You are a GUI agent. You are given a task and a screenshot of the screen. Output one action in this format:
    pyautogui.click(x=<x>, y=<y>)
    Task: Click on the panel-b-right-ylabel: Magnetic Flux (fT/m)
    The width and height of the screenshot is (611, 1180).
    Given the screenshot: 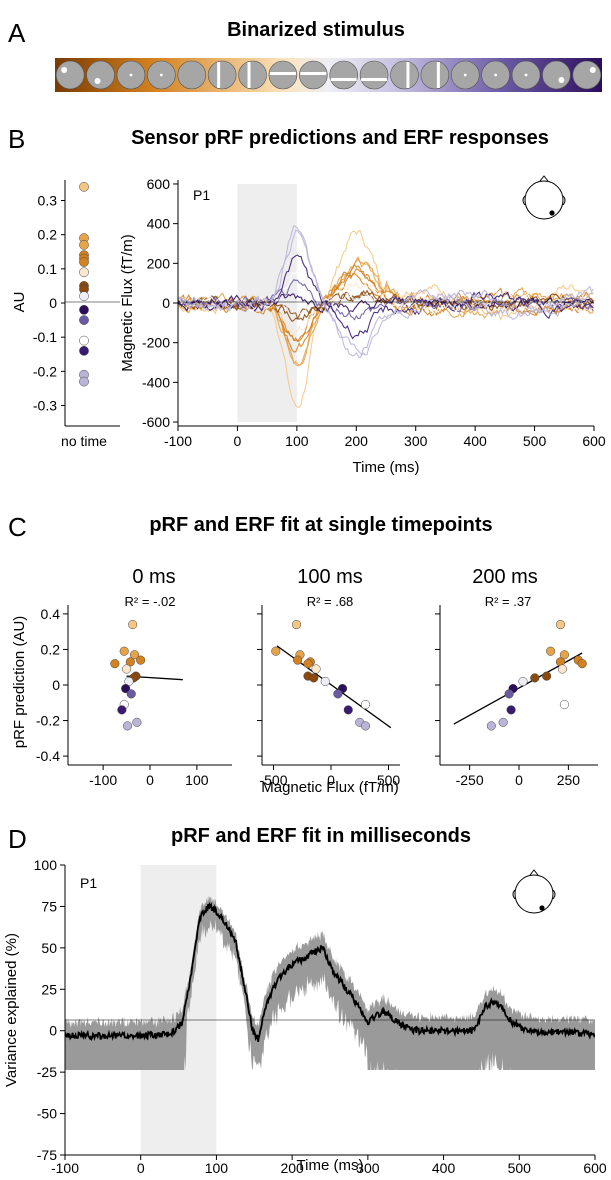 What is the action you would take?
    pyautogui.click(x=127, y=303)
    